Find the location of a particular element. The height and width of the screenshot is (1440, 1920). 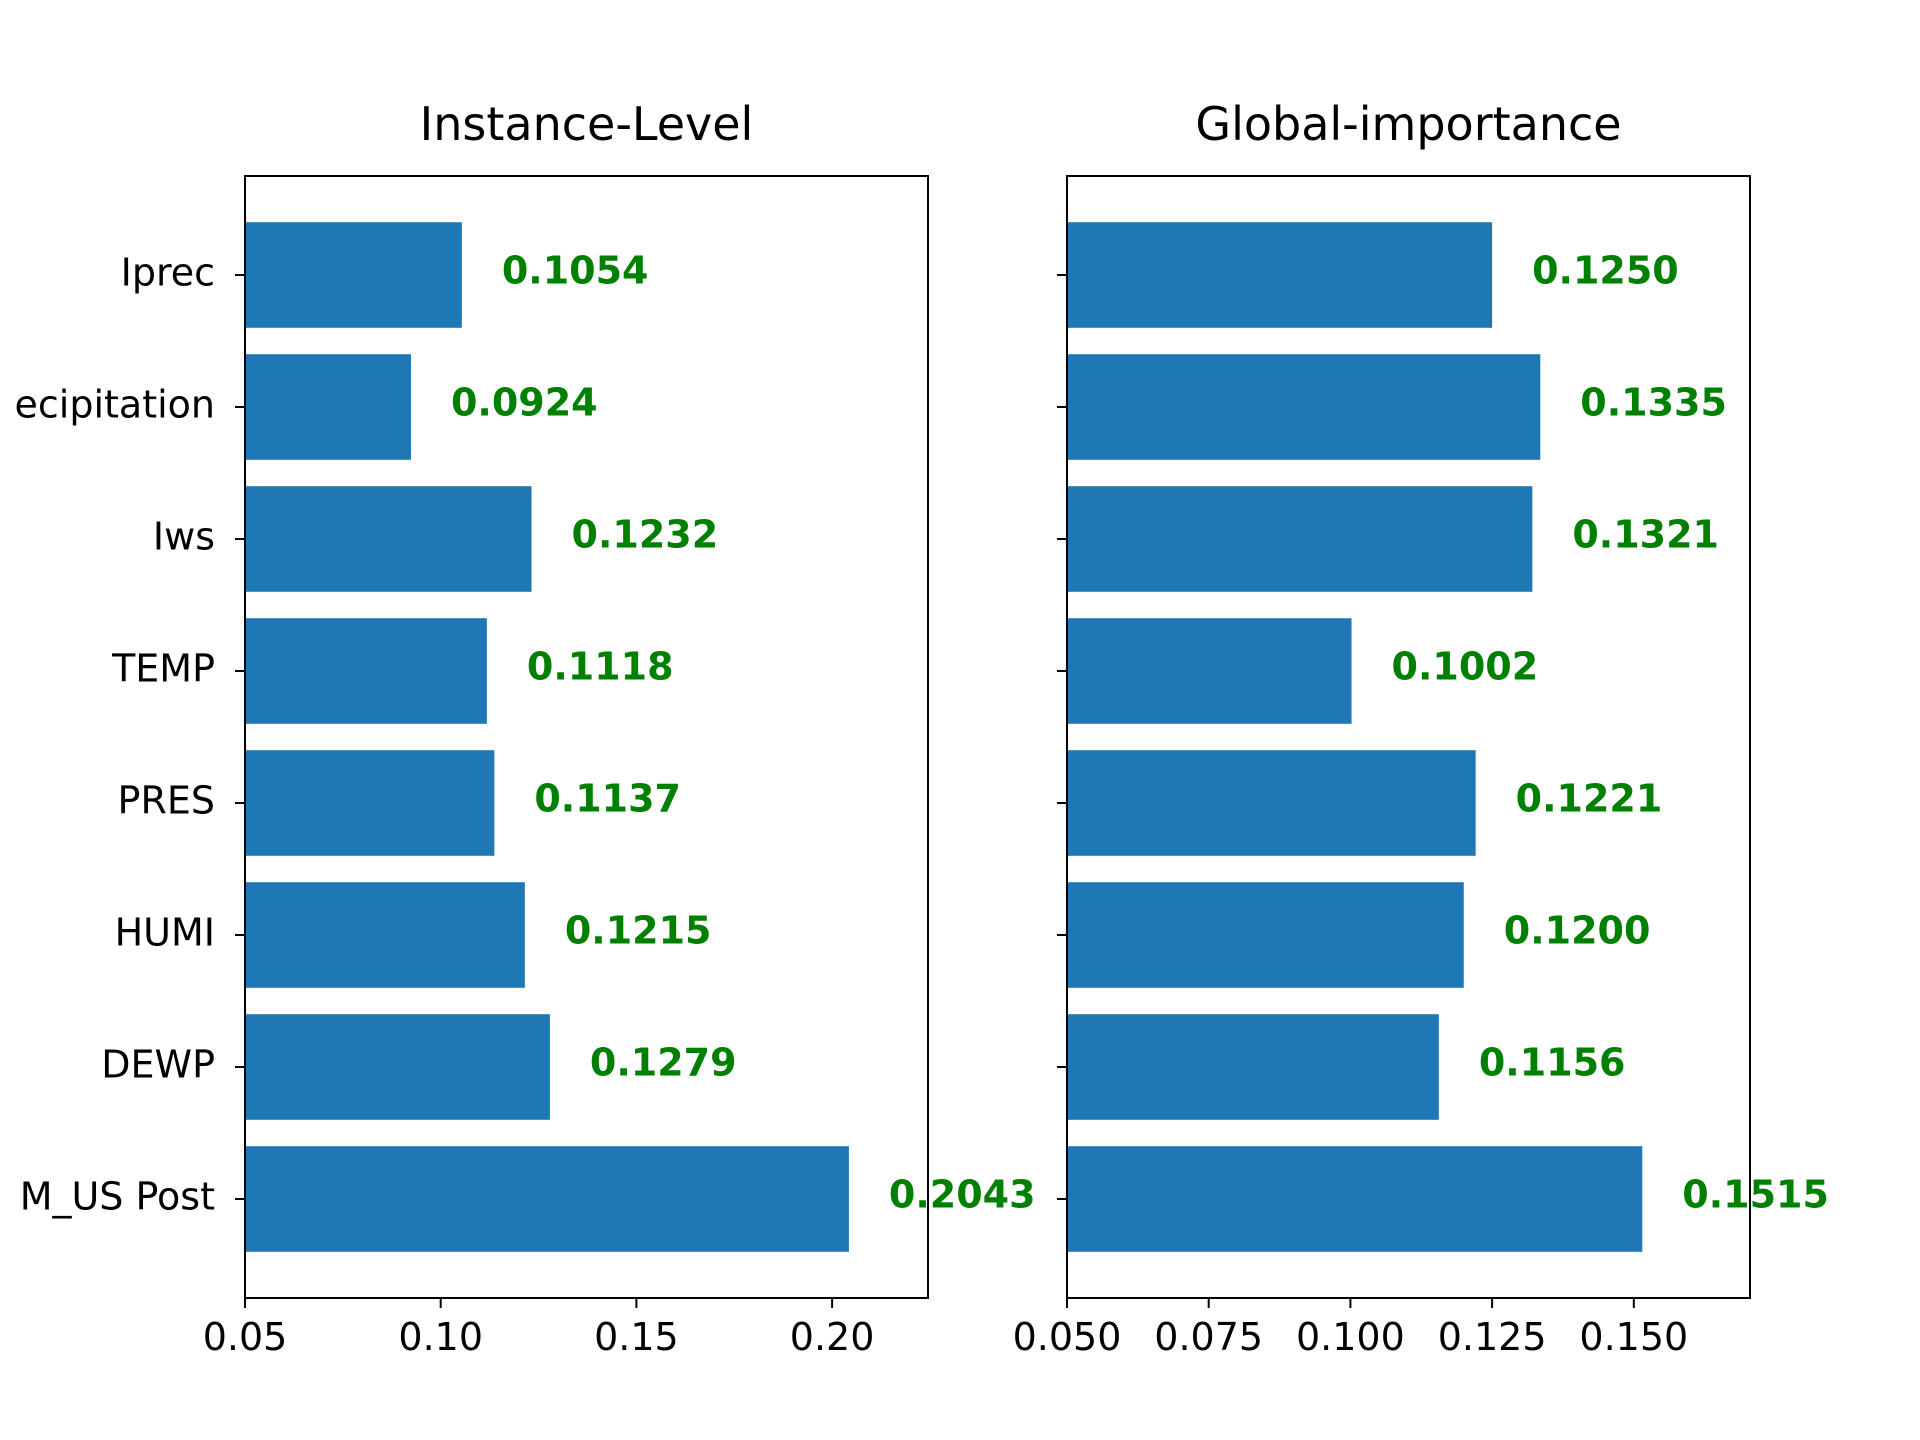

y-tick-label: ecipitation is located at coordinates (115, 405).